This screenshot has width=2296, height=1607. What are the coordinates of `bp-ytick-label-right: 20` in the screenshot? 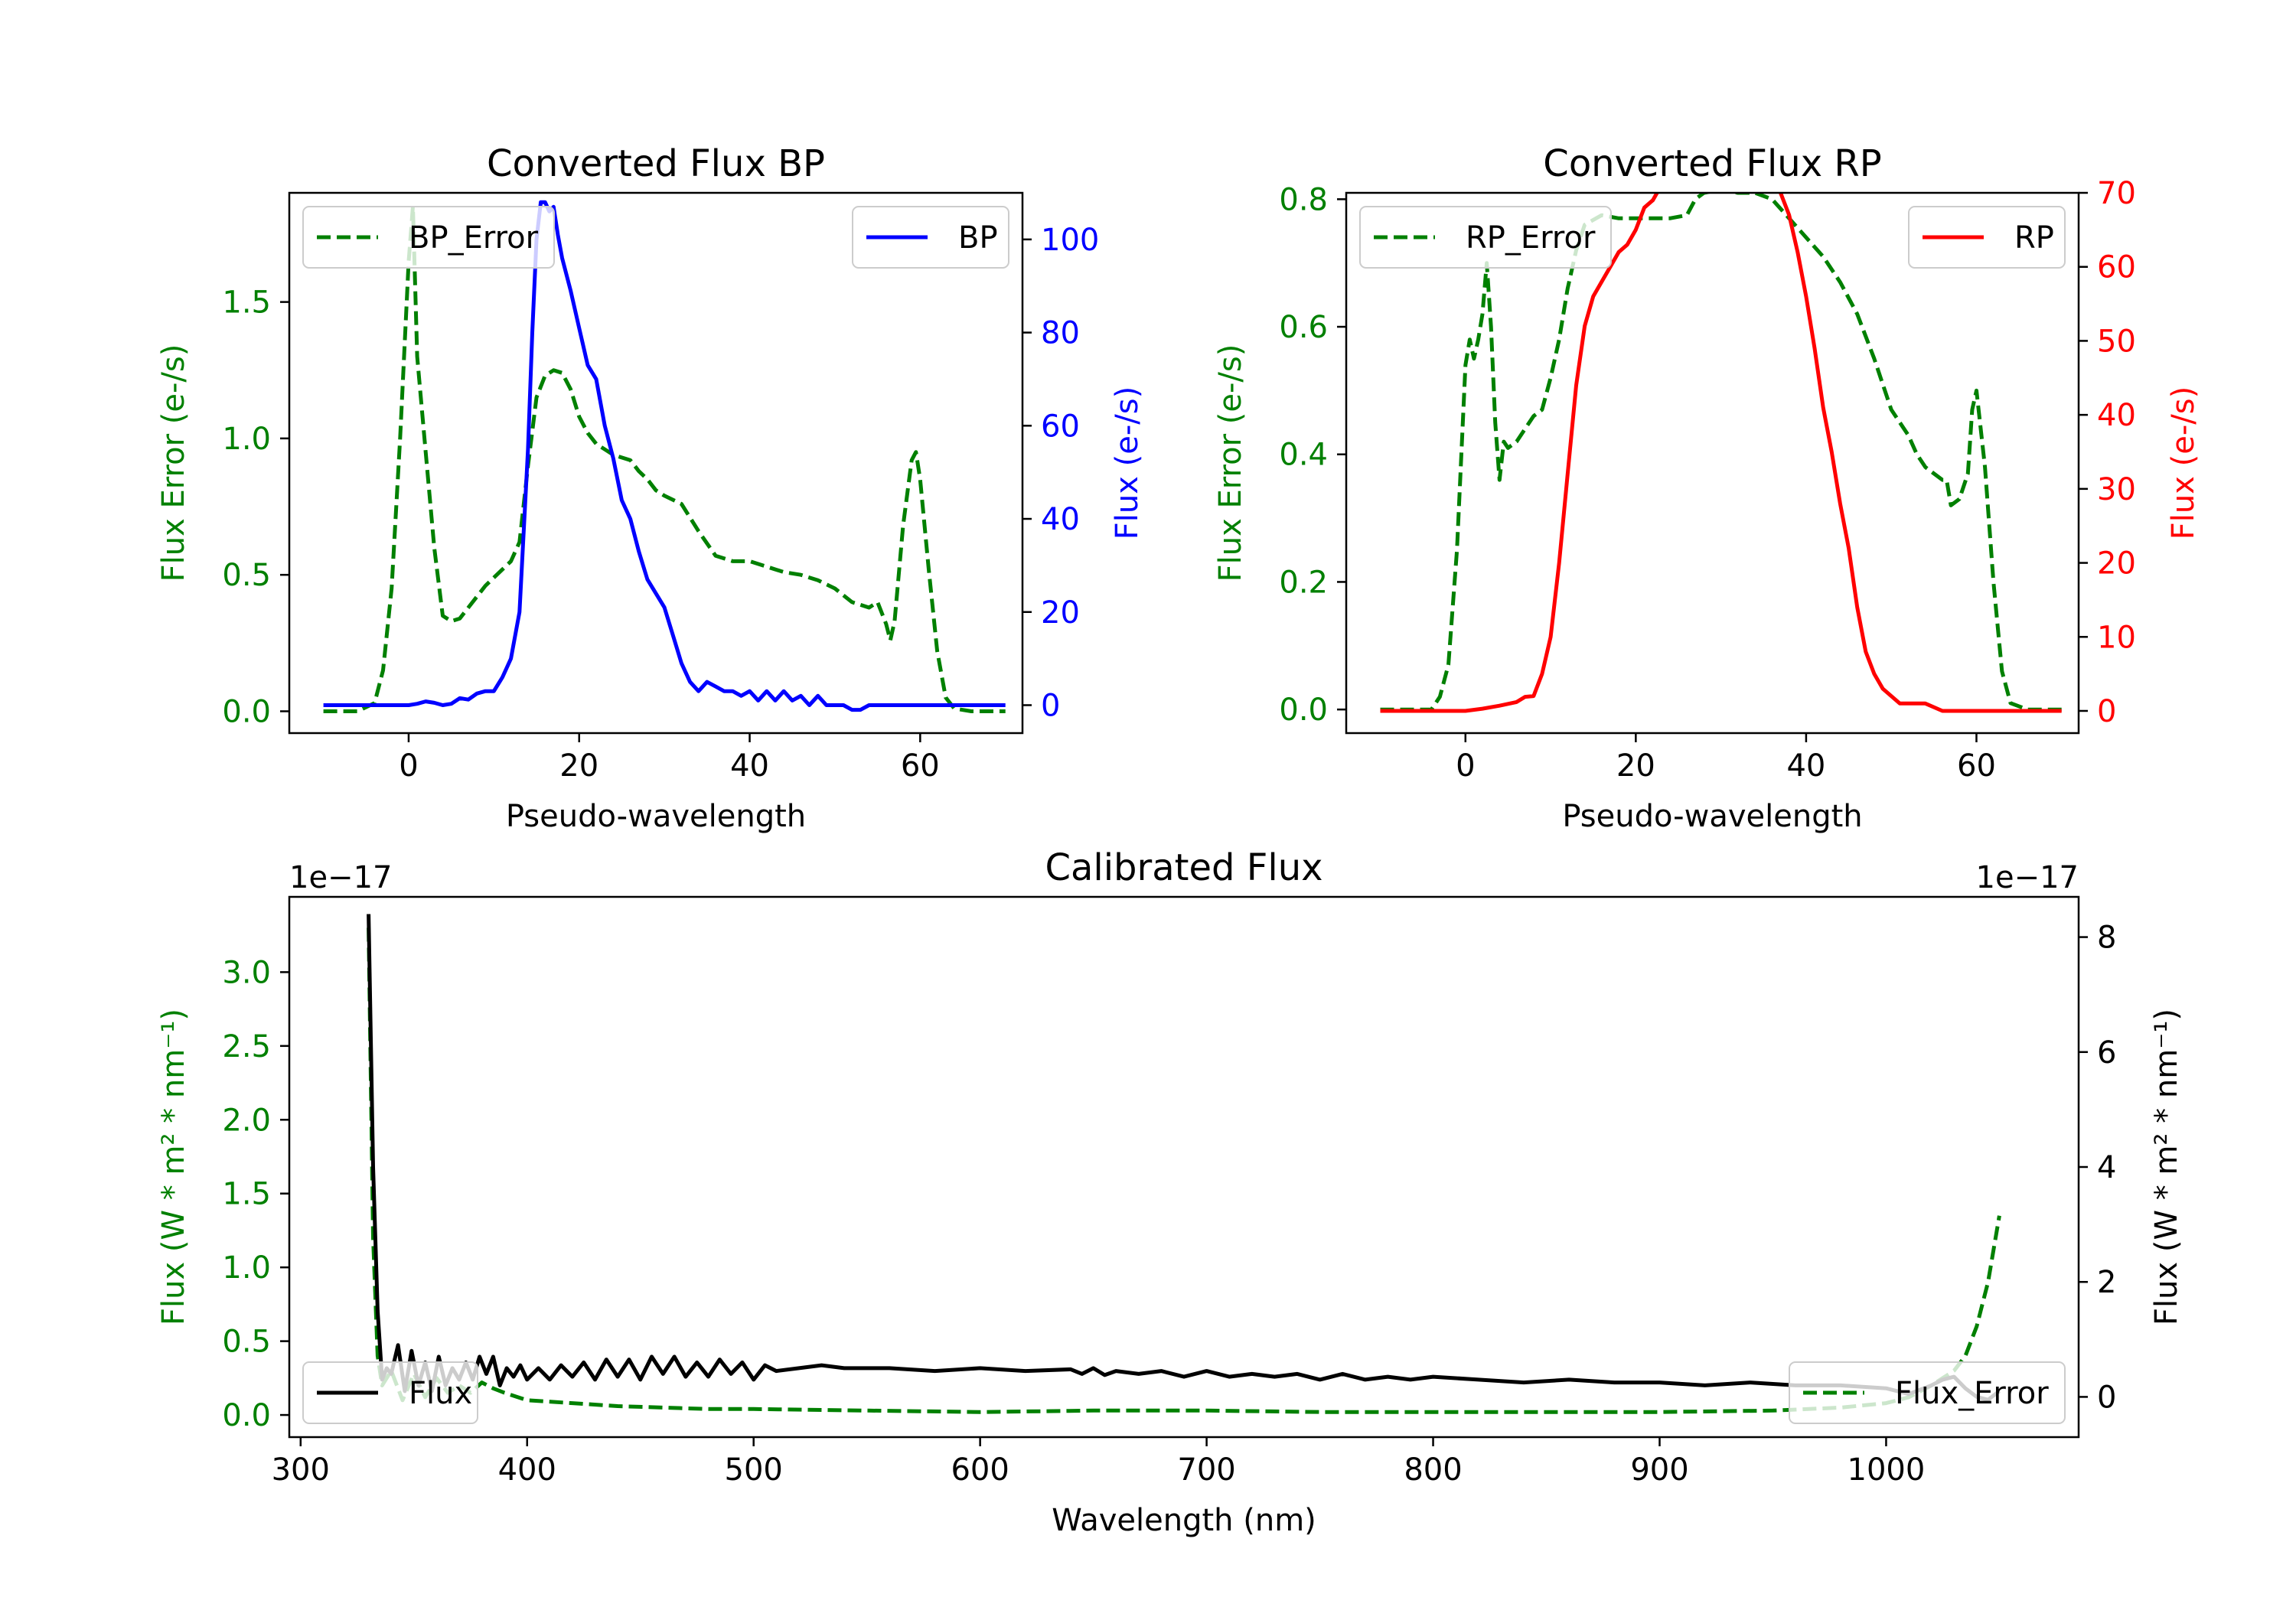 It's located at (1060, 613).